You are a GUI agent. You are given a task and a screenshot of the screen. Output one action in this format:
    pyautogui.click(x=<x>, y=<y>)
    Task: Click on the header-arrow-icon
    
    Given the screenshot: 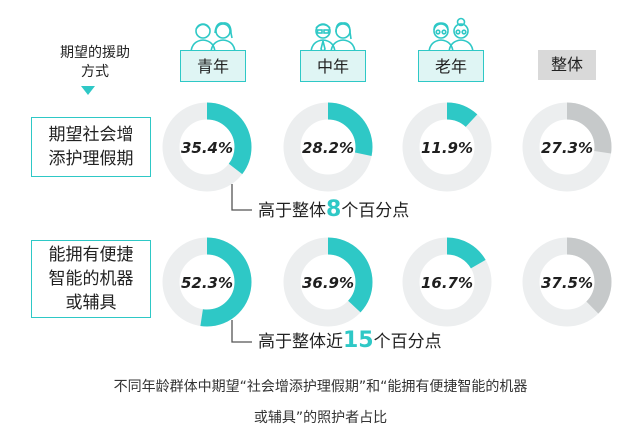 What is the action you would take?
    pyautogui.click(x=88, y=90)
    